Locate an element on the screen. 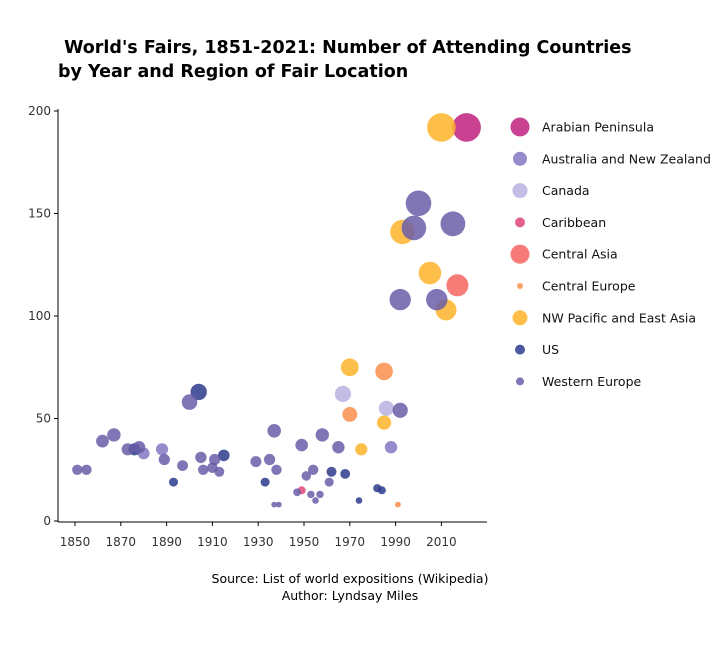 The image size is (718, 666). legend-marker-us is located at coordinates (520, 349).